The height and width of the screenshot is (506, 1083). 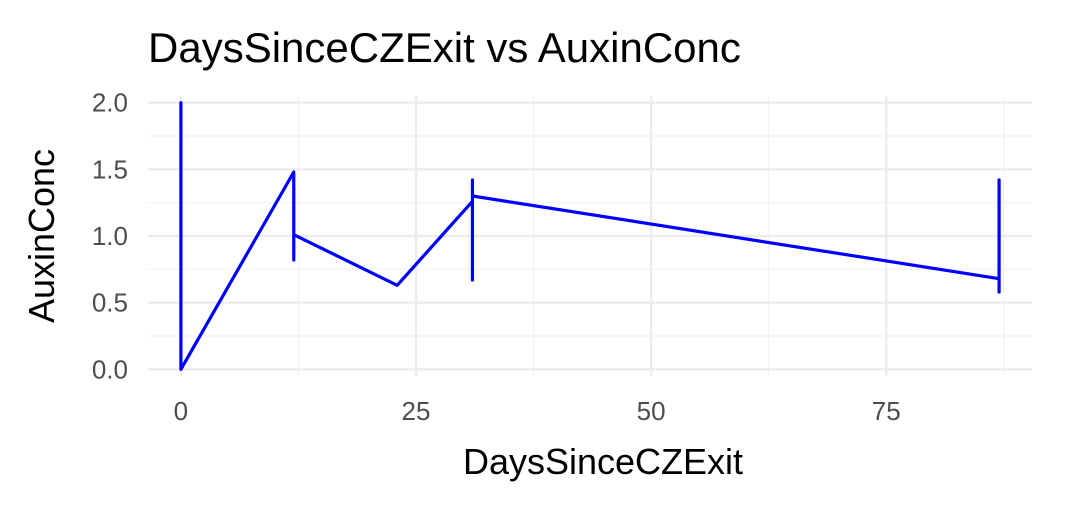 I want to click on x-tick-label: 0, so click(x=181, y=411).